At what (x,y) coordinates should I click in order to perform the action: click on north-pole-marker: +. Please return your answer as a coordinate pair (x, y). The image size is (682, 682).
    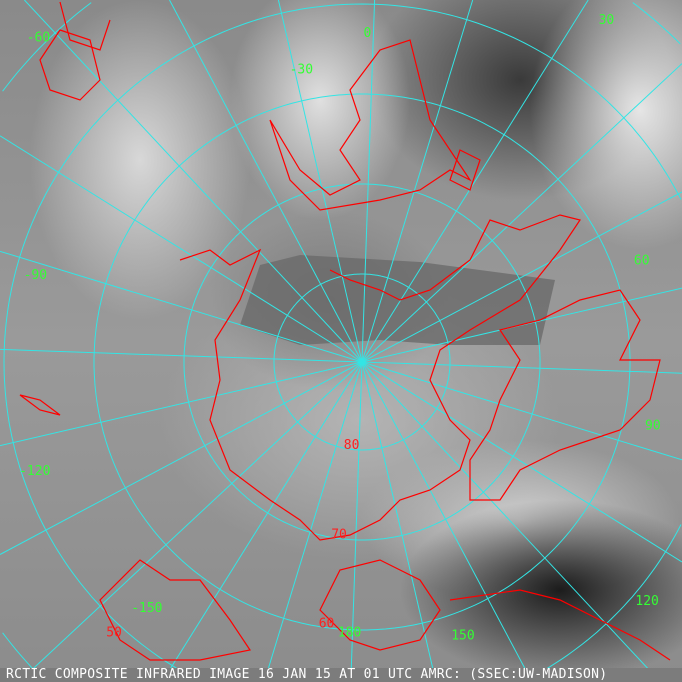
    Looking at the image, I should click on (360, 362).